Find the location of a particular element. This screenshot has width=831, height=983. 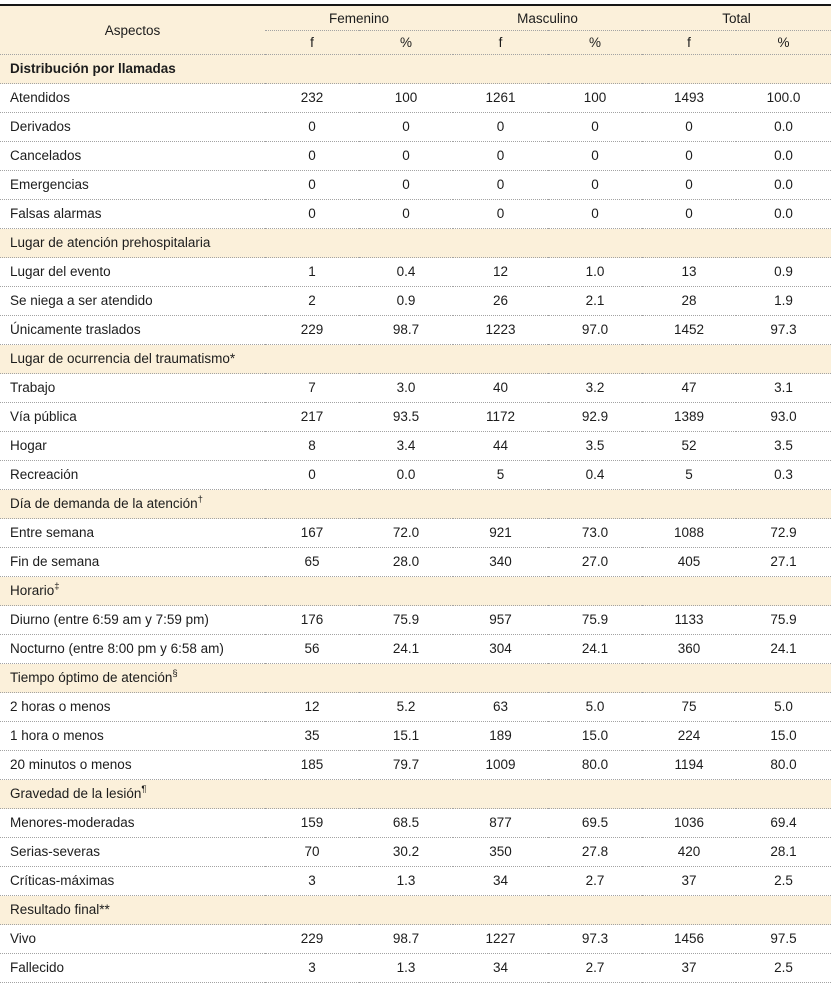

column-header-total-pct: % is located at coordinates (783, 42).